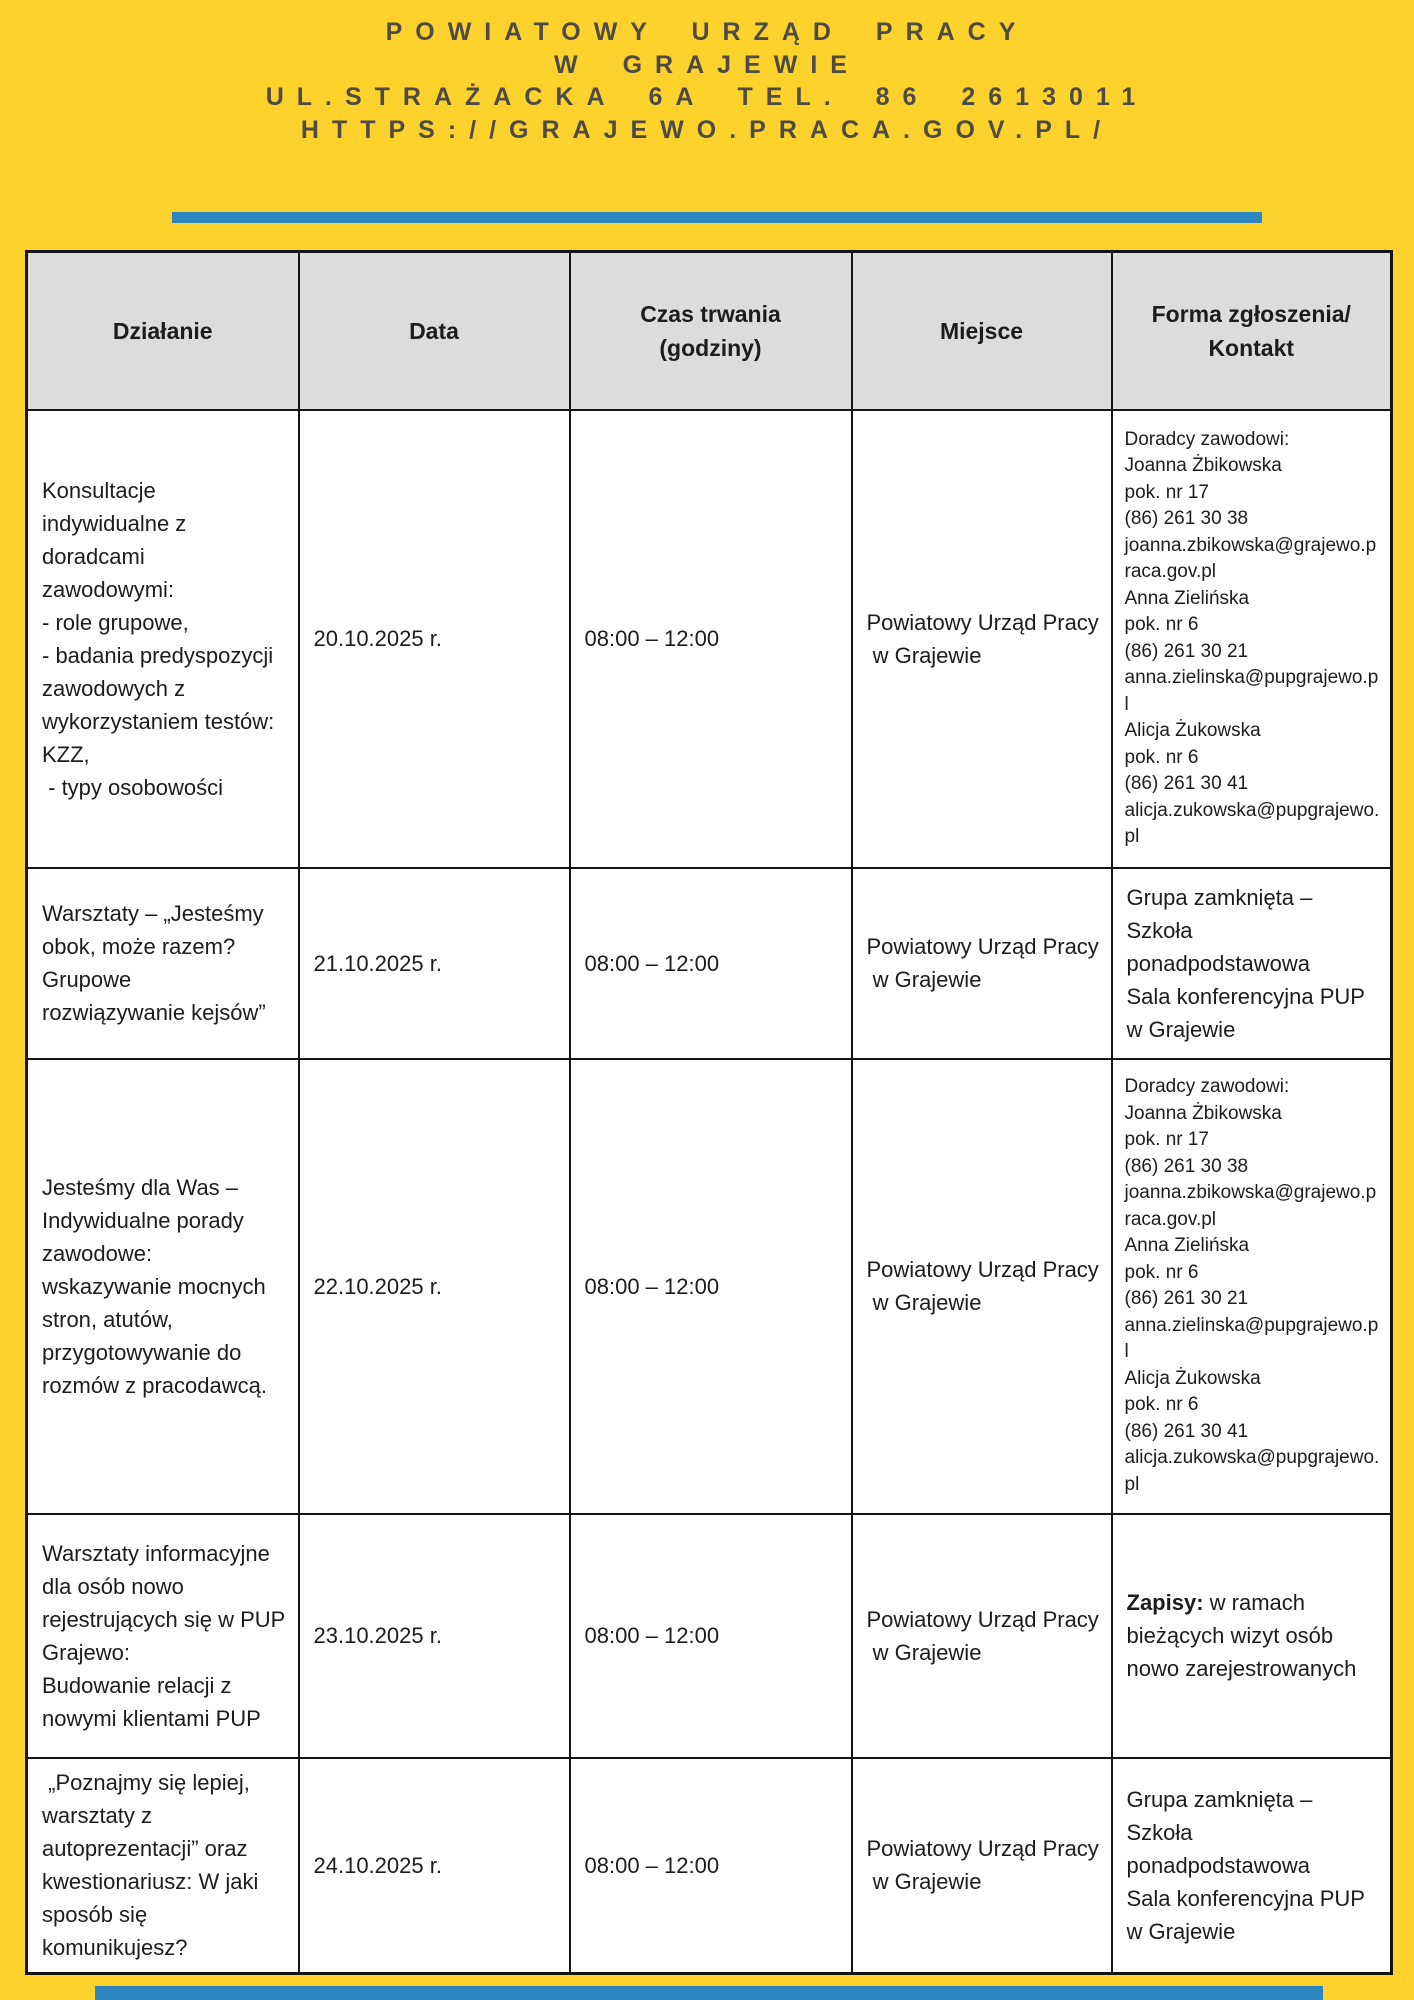 This screenshot has height=2000, width=1414. What do you see at coordinates (707, 97) in the screenshot?
I see `header-address-phone: UL.STRAŻACKA 6A TEL. 86 2613011` at bounding box center [707, 97].